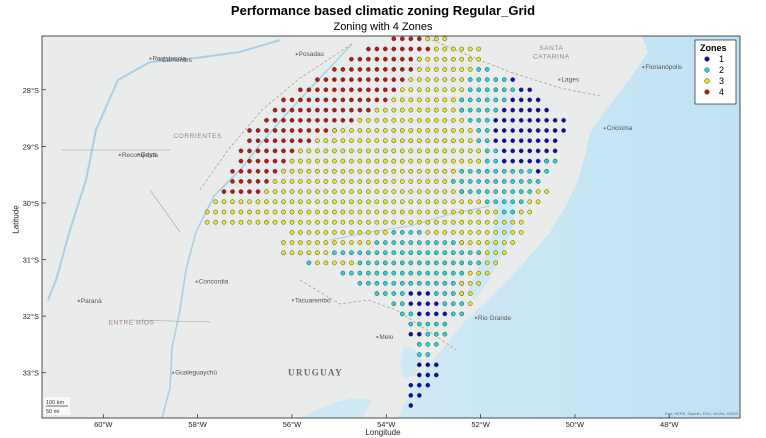 The height and width of the screenshot is (438, 766). I want to click on y-tick-label: 31°S, so click(31, 260).